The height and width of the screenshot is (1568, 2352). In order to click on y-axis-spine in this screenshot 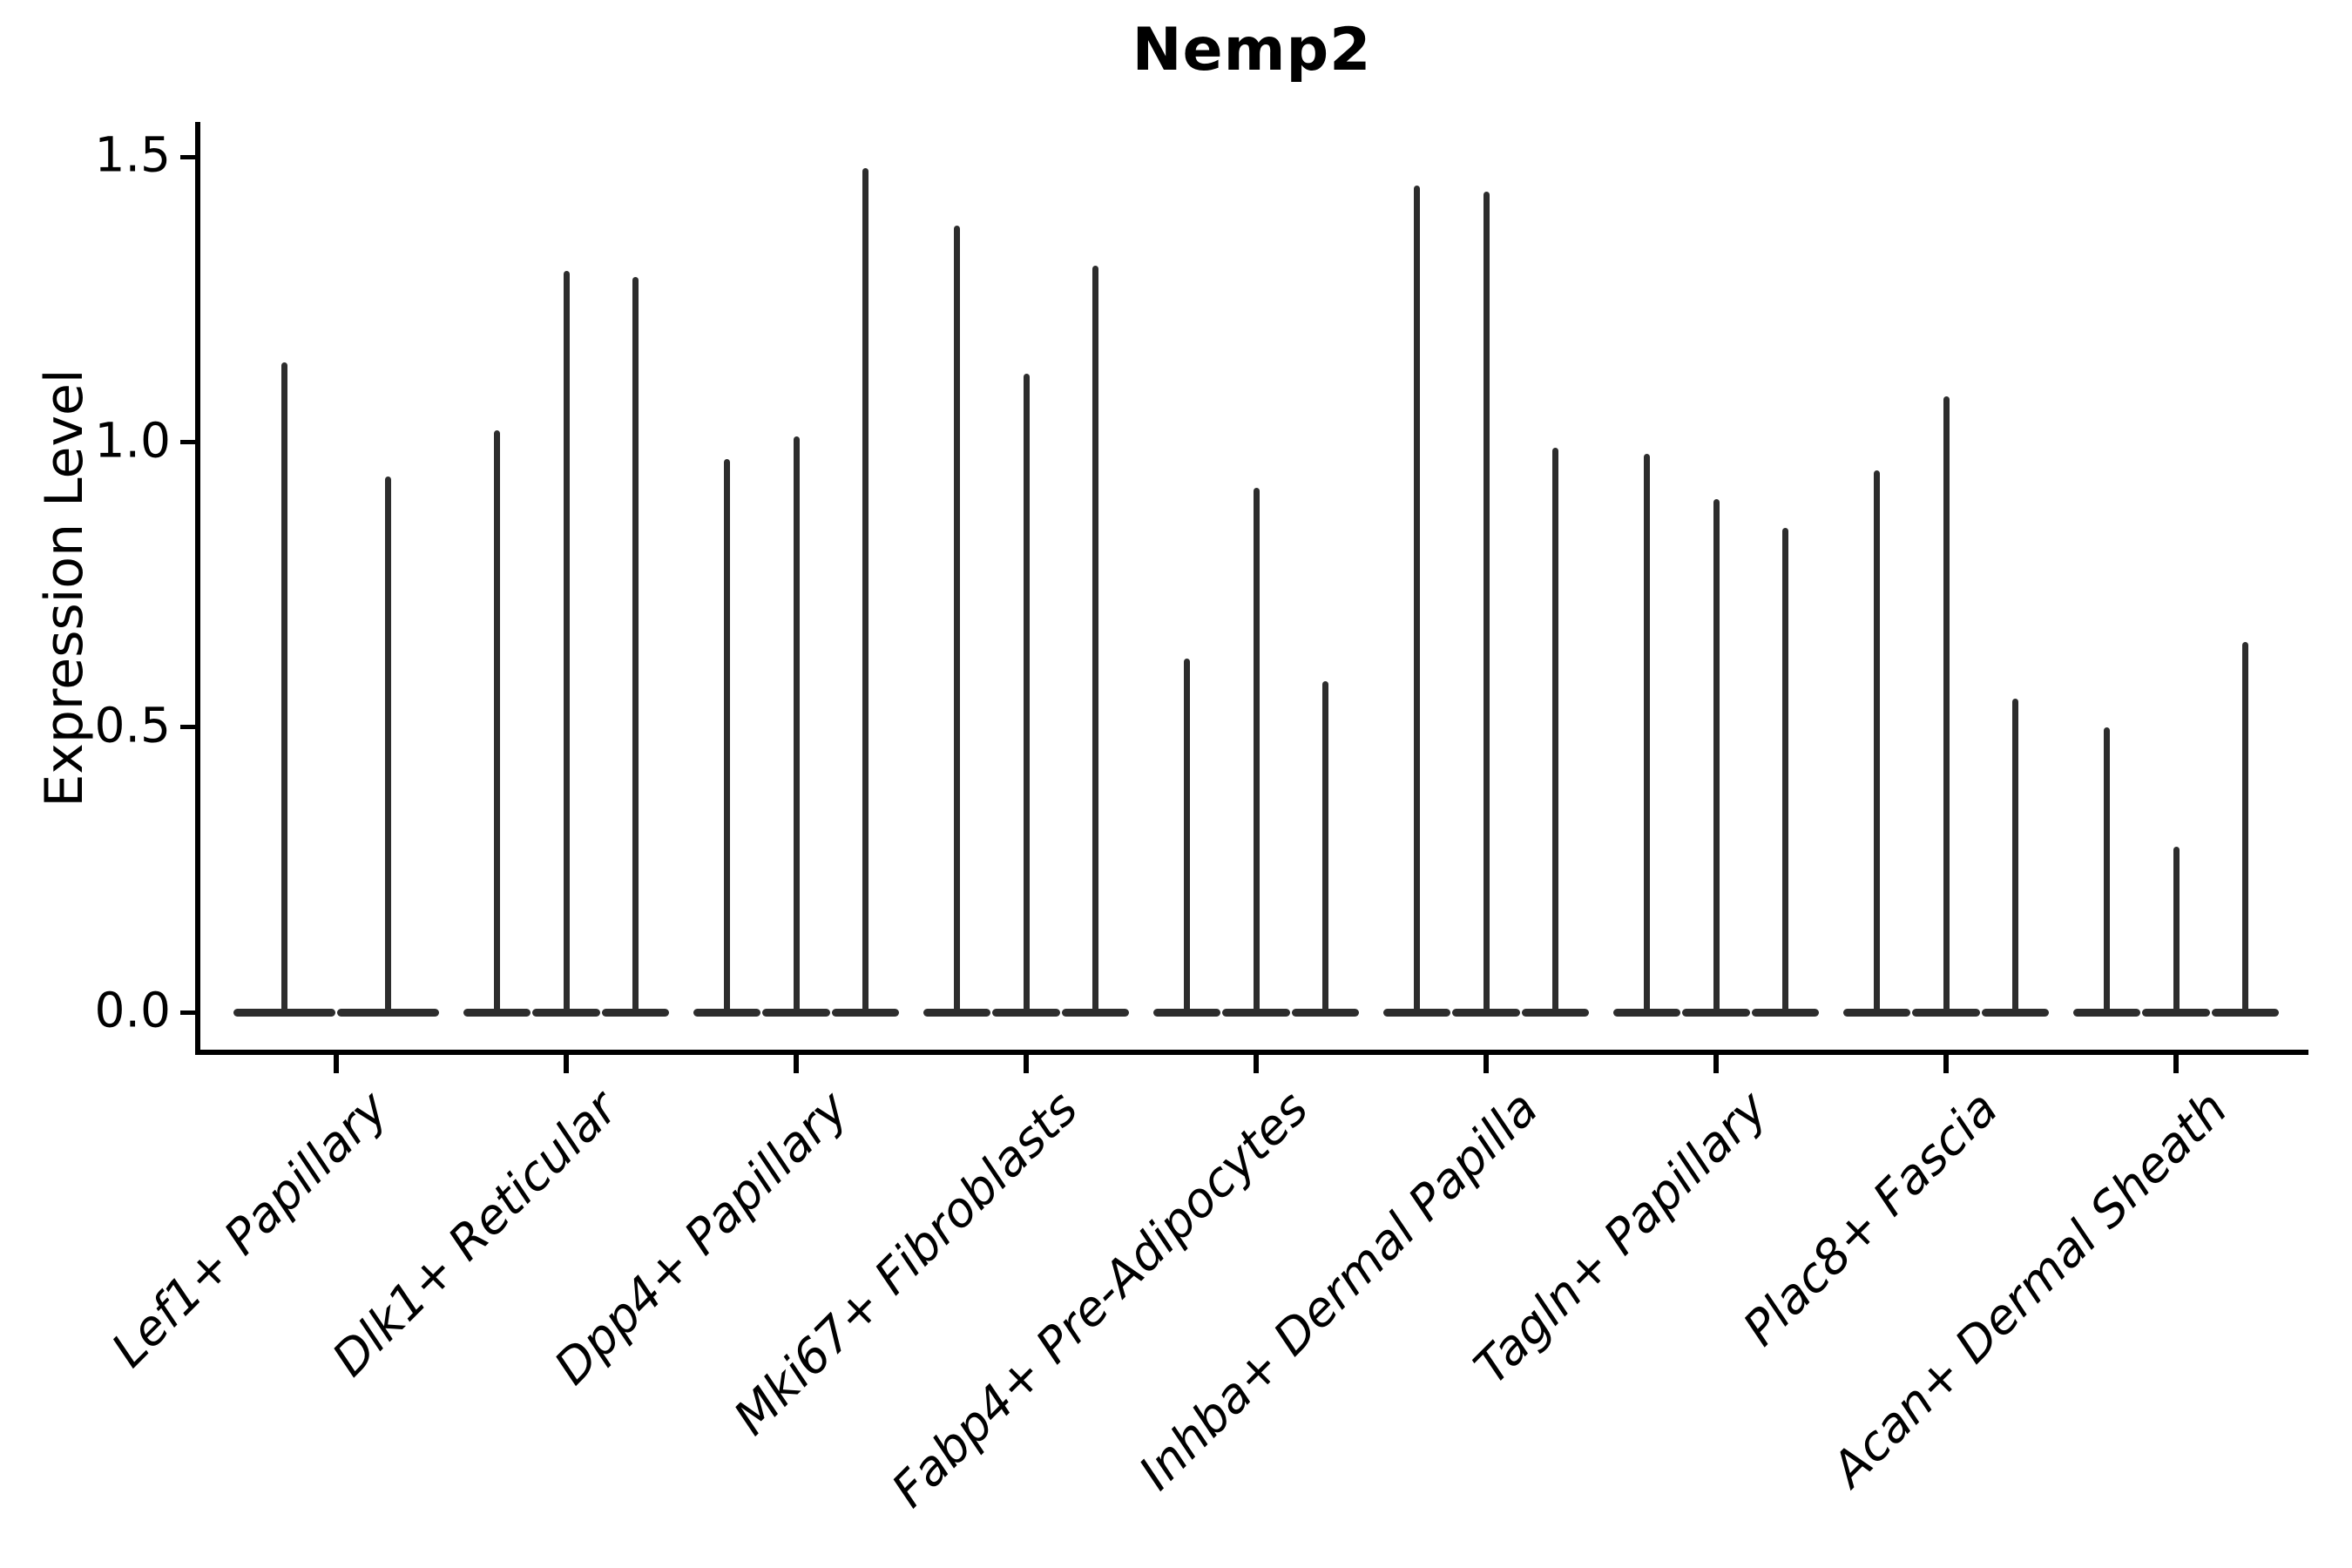, I will do `click(198, 588)`.